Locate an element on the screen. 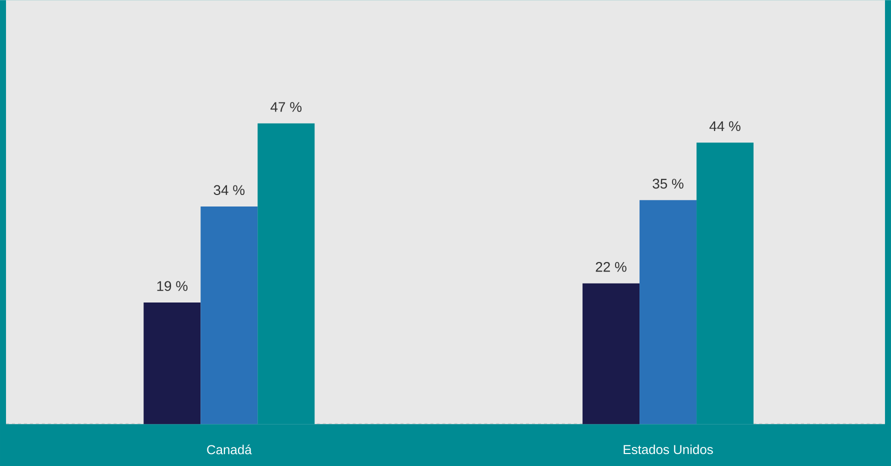 The width and height of the screenshot is (891, 466). data-label: 47 % is located at coordinates (286, 107).